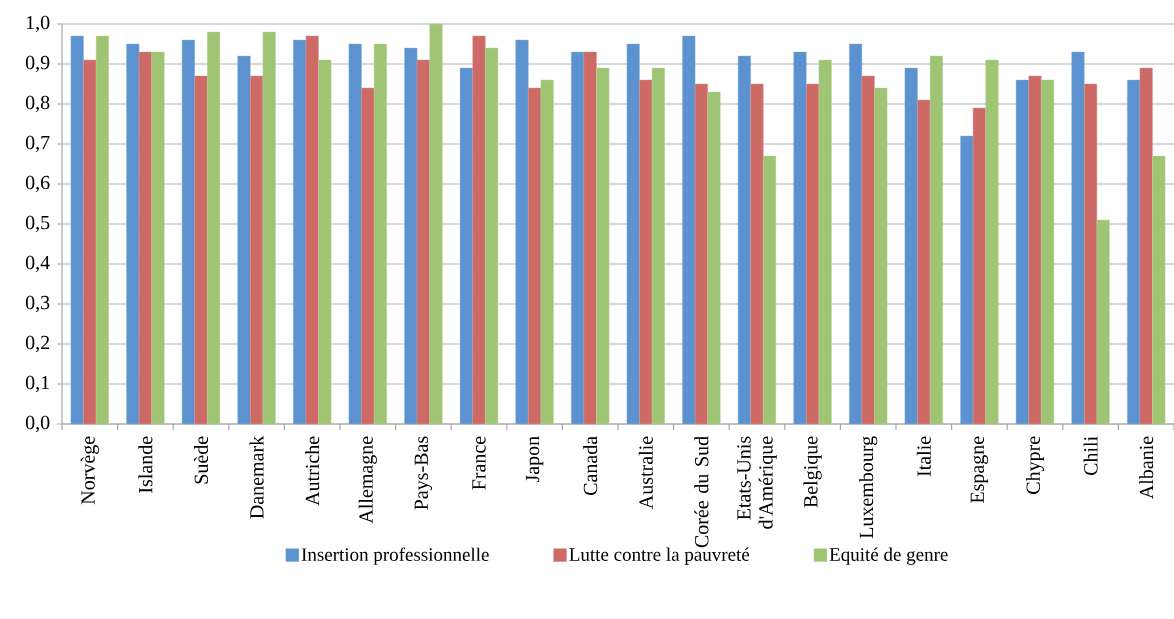 The width and height of the screenshot is (1174, 619). What do you see at coordinates (979, 470) in the screenshot?
I see `x-tick-label: Espagne` at bounding box center [979, 470].